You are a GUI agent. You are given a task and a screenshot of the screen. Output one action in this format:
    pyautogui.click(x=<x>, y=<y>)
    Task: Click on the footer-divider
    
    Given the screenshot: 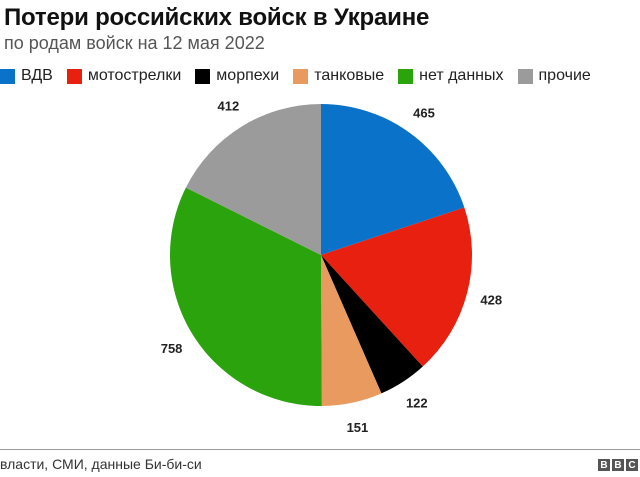 What is the action you would take?
    pyautogui.click(x=320, y=449)
    